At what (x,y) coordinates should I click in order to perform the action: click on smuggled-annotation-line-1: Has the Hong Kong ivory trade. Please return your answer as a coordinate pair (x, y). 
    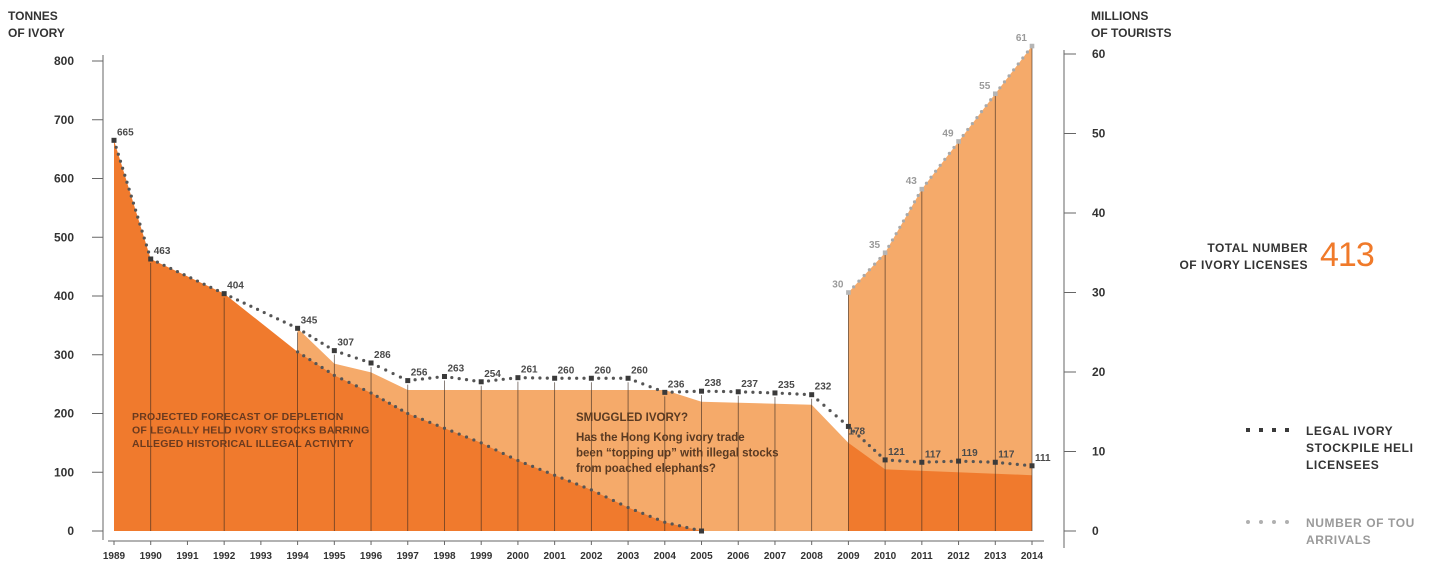
    Looking at the image, I should click on (660, 438).